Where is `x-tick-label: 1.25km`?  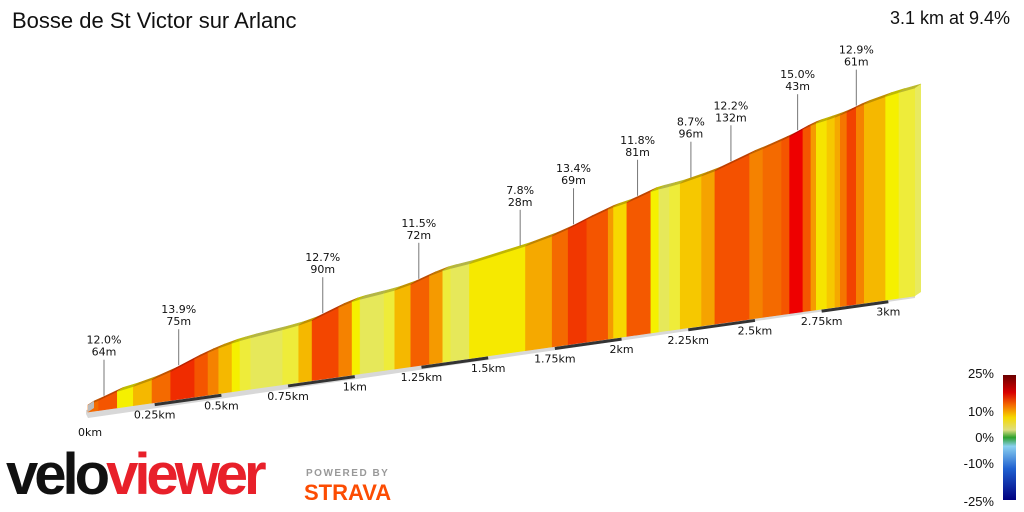
x-tick-label: 1.25km is located at coordinates (422, 377).